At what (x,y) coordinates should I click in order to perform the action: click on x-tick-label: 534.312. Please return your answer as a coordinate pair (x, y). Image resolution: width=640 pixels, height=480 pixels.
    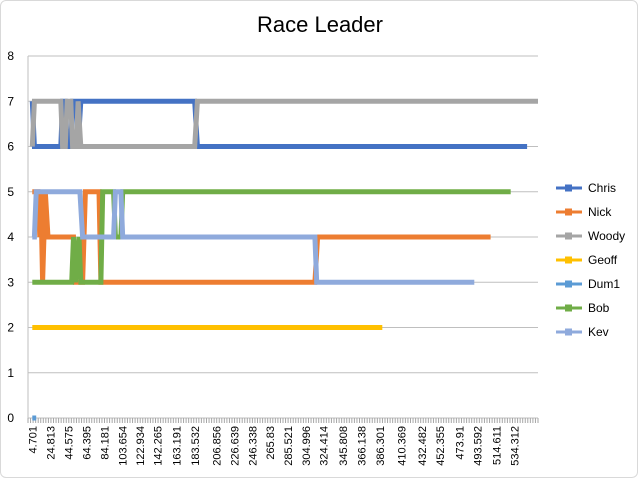
    Looking at the image, I should click on (516, 446).